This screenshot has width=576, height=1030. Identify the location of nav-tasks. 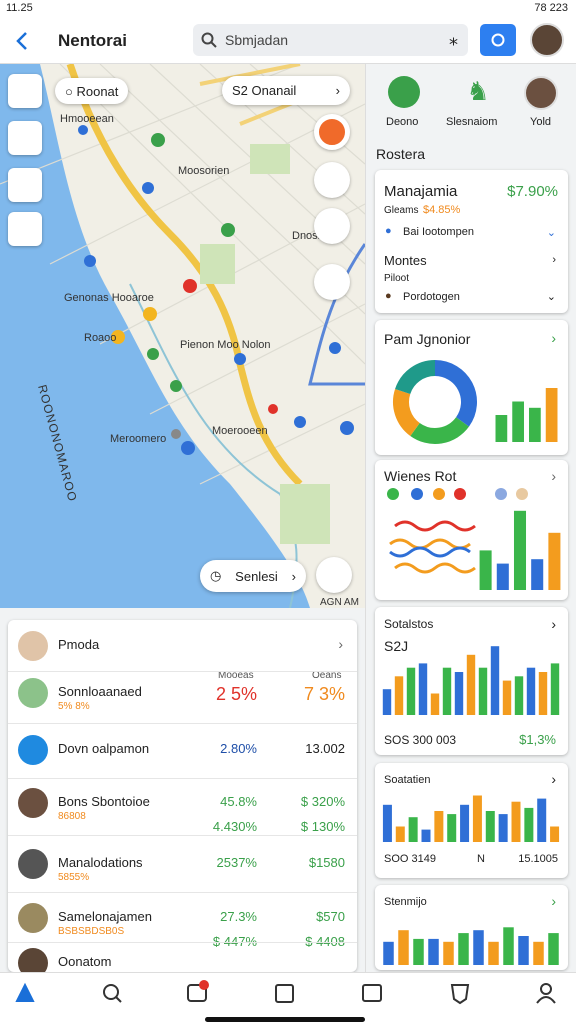
(284, 993).